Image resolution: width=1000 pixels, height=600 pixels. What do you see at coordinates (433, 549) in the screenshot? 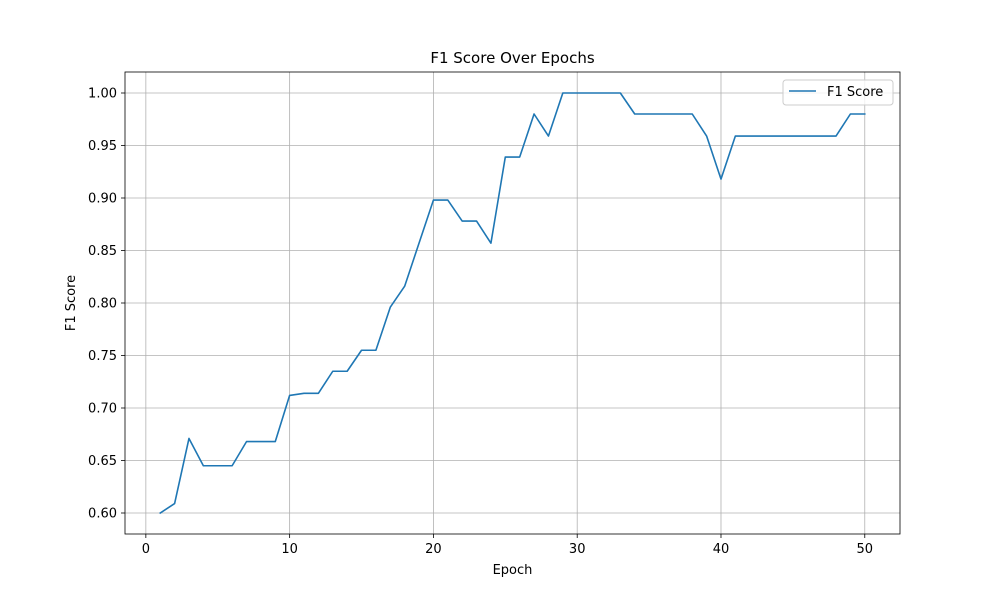
I see `x-tick-label: 20` at bounding box center [433, 549].